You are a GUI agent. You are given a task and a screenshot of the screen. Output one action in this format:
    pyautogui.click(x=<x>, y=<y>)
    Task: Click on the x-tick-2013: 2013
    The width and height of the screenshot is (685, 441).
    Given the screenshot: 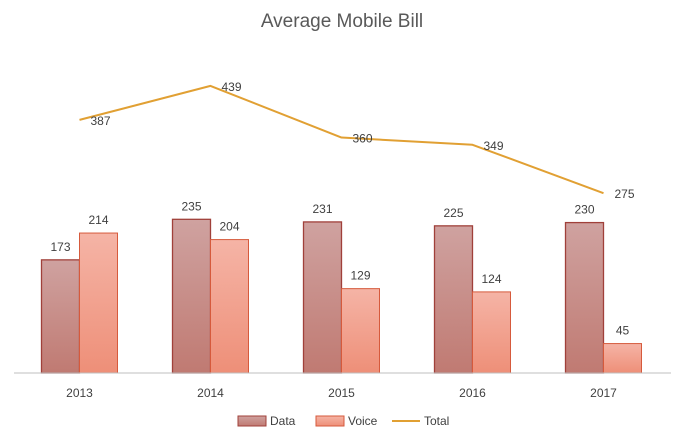 What is the action you would take?
    pyautogui.click(x=79, y=393)
    